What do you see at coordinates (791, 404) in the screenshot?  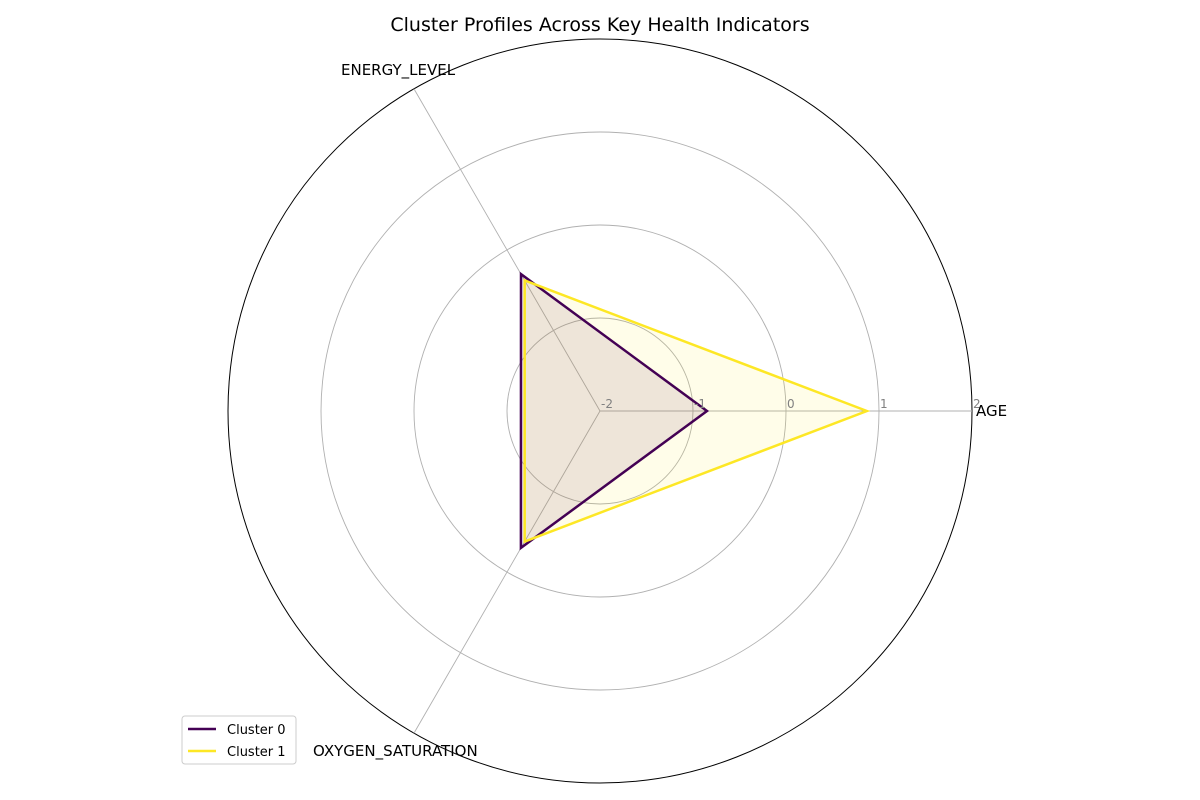 I see `radial-tick-label: 0` at bounding box center [791, 404].